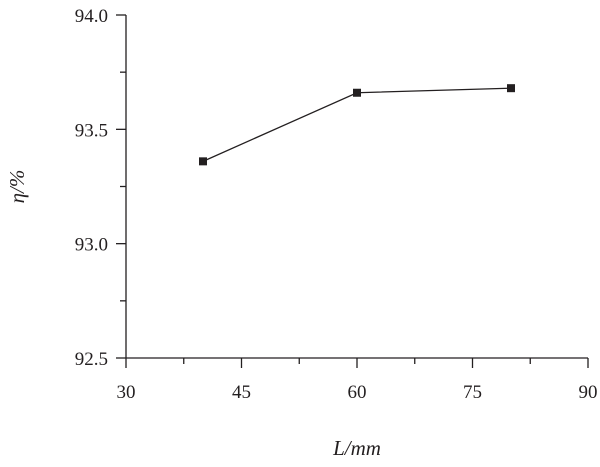 This screenshot has height=467, width=600. I want to click on y-axis-title: η/%, so click(17, 187).